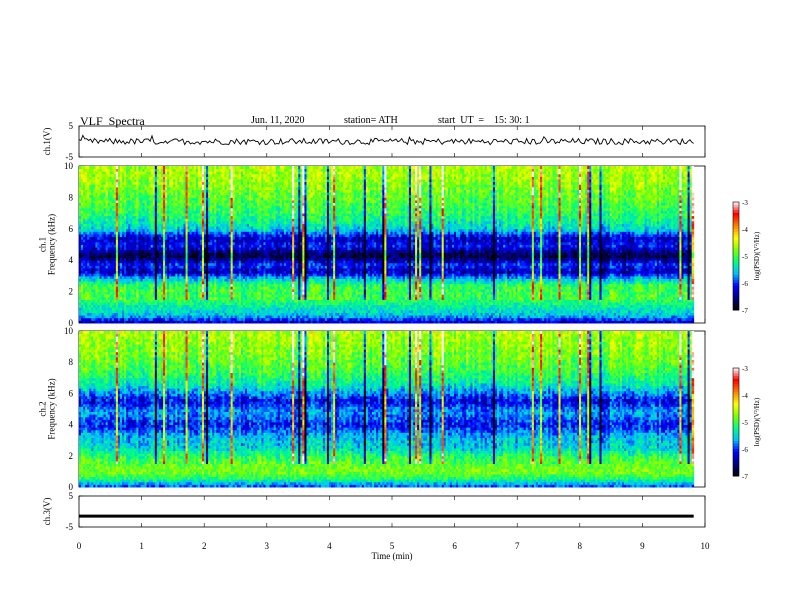  Describe the element at coordinates (386, 139) in the screenshot. I see `ch1-waveform-trace` at that location.